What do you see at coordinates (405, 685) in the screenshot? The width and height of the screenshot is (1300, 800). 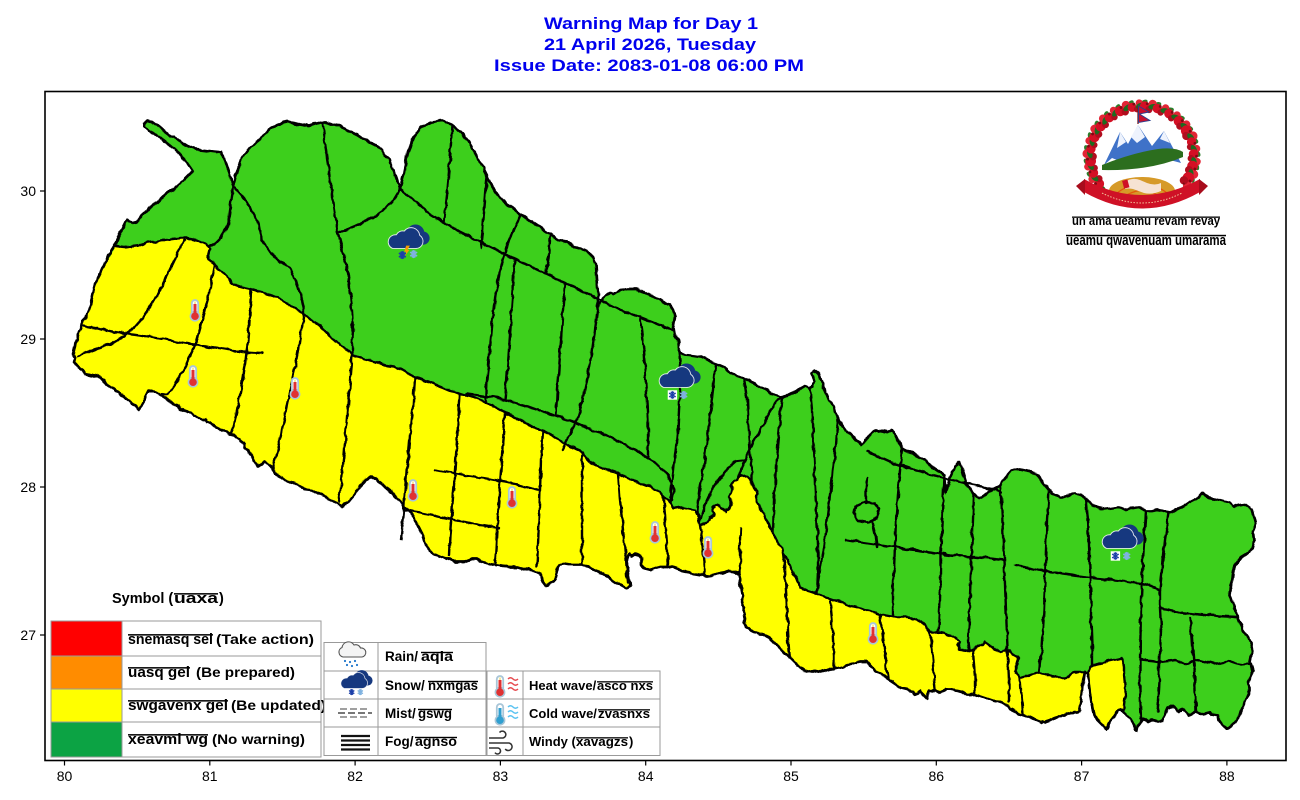 I see `svg-text: Snow/` at bounding box center [405, 685].